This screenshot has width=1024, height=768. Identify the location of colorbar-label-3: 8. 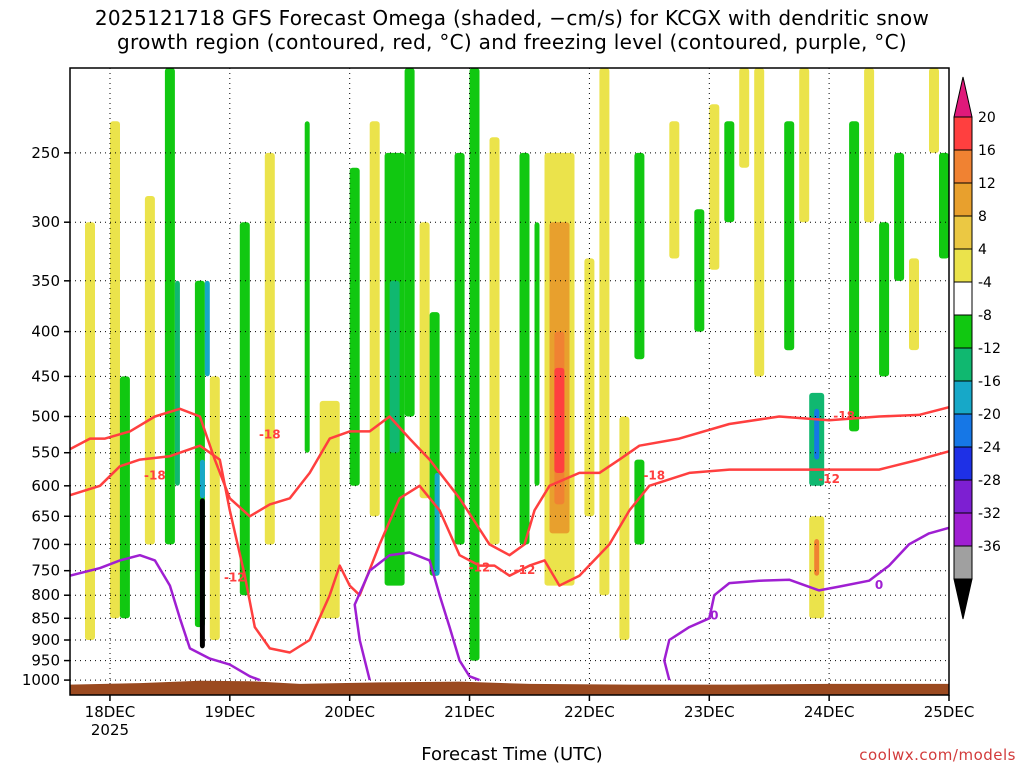
(982, 217).